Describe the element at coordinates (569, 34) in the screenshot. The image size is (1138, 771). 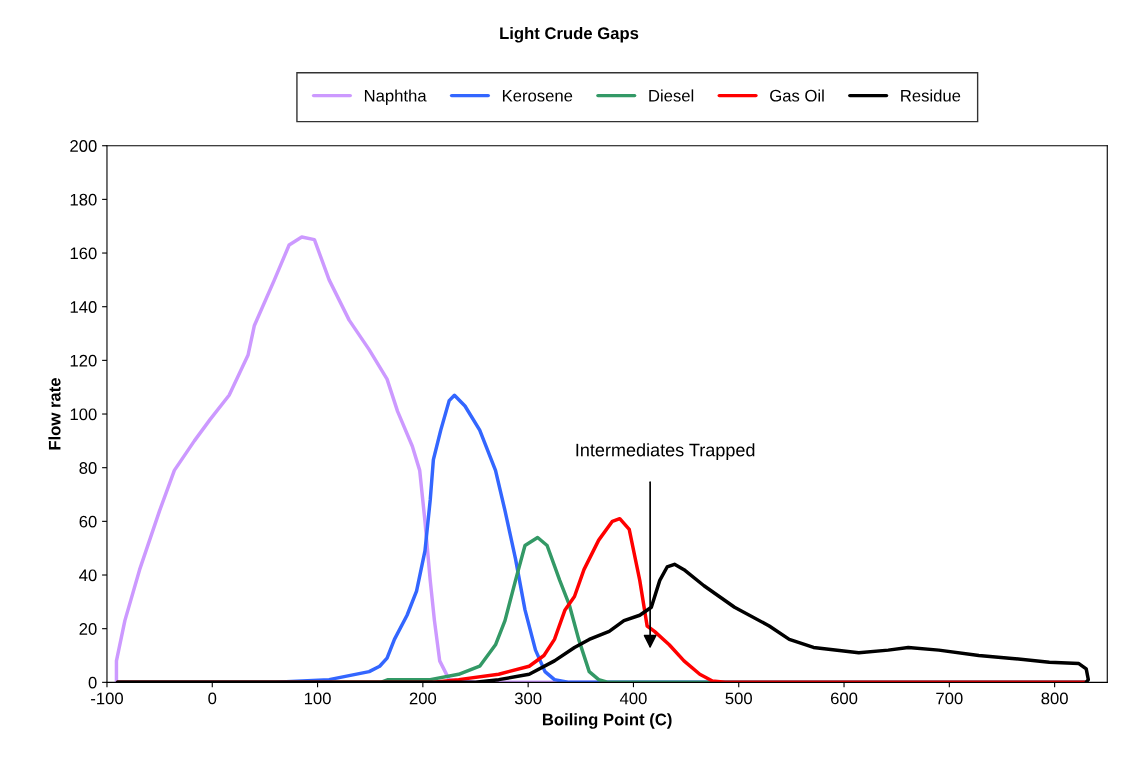
I see `chart-title: Light Crude Gaps` at that location.